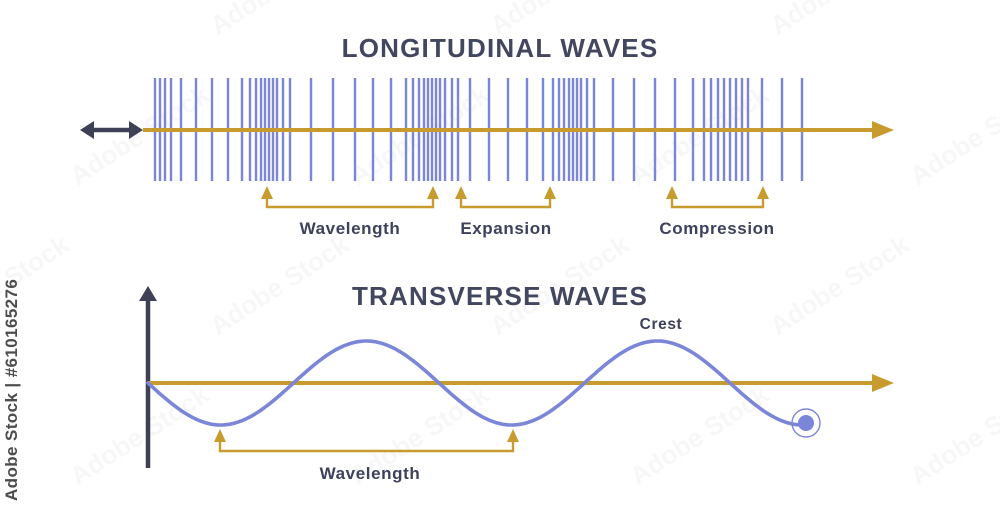  Describe the element at coordinates (148, 293) in the screenshot. I see `transverse-vertical-axis-arrowhead-icon` at that location.